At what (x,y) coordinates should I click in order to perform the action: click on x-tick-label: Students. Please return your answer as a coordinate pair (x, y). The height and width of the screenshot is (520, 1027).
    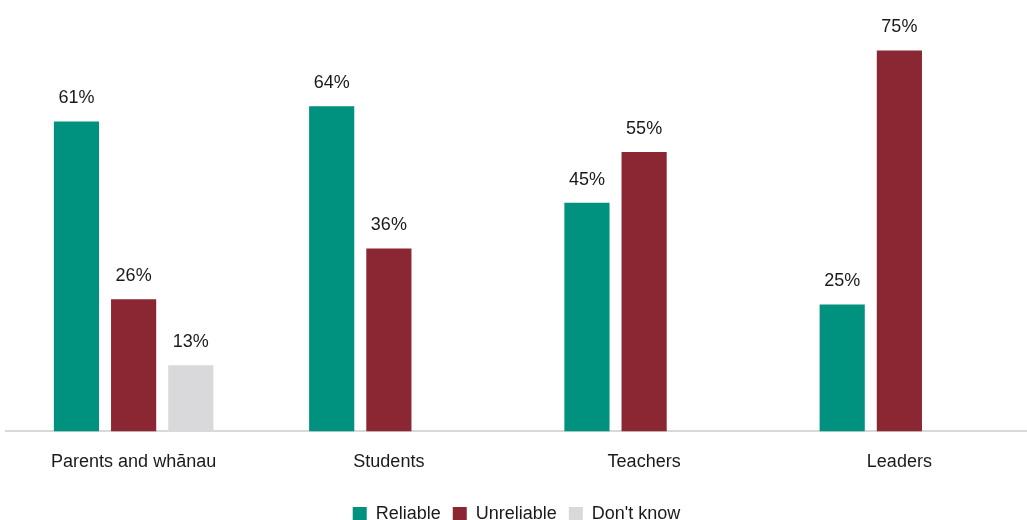
    Looking at the image, I should click on (389, 461).